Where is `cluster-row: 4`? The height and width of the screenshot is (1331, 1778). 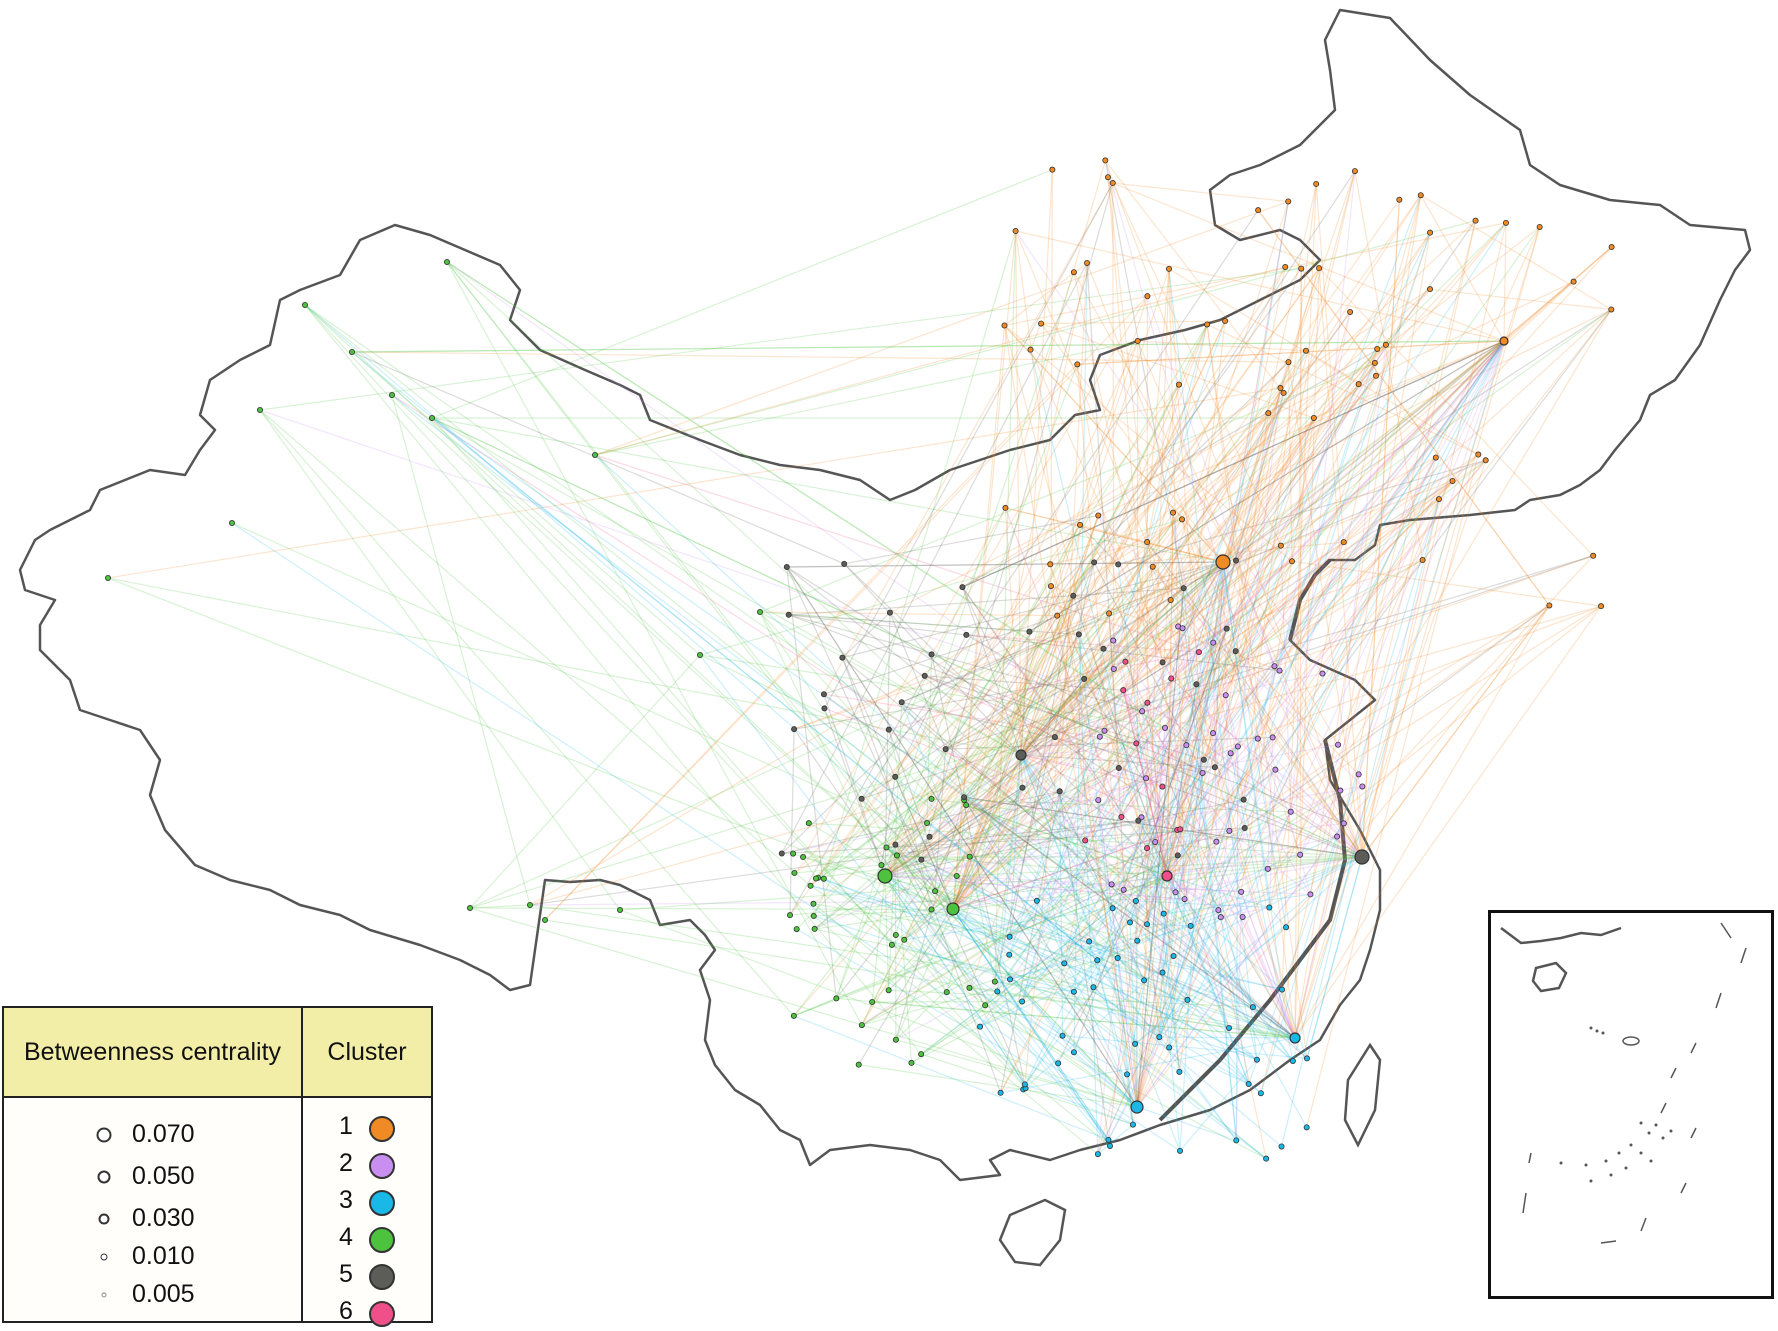
cluster-row: 4 is located at coordinates (367, 1238).